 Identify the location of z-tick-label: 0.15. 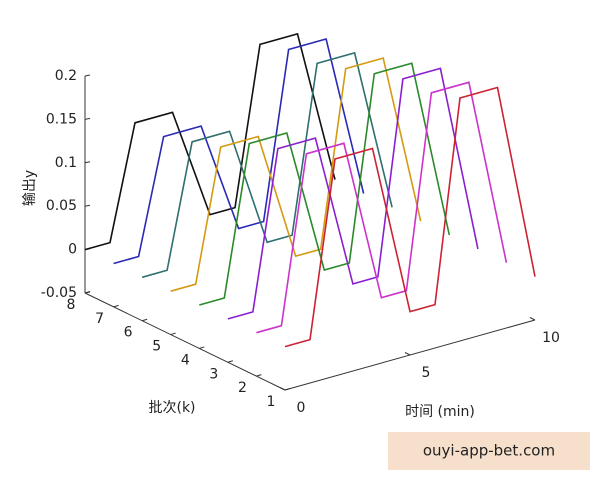
(61, 119).